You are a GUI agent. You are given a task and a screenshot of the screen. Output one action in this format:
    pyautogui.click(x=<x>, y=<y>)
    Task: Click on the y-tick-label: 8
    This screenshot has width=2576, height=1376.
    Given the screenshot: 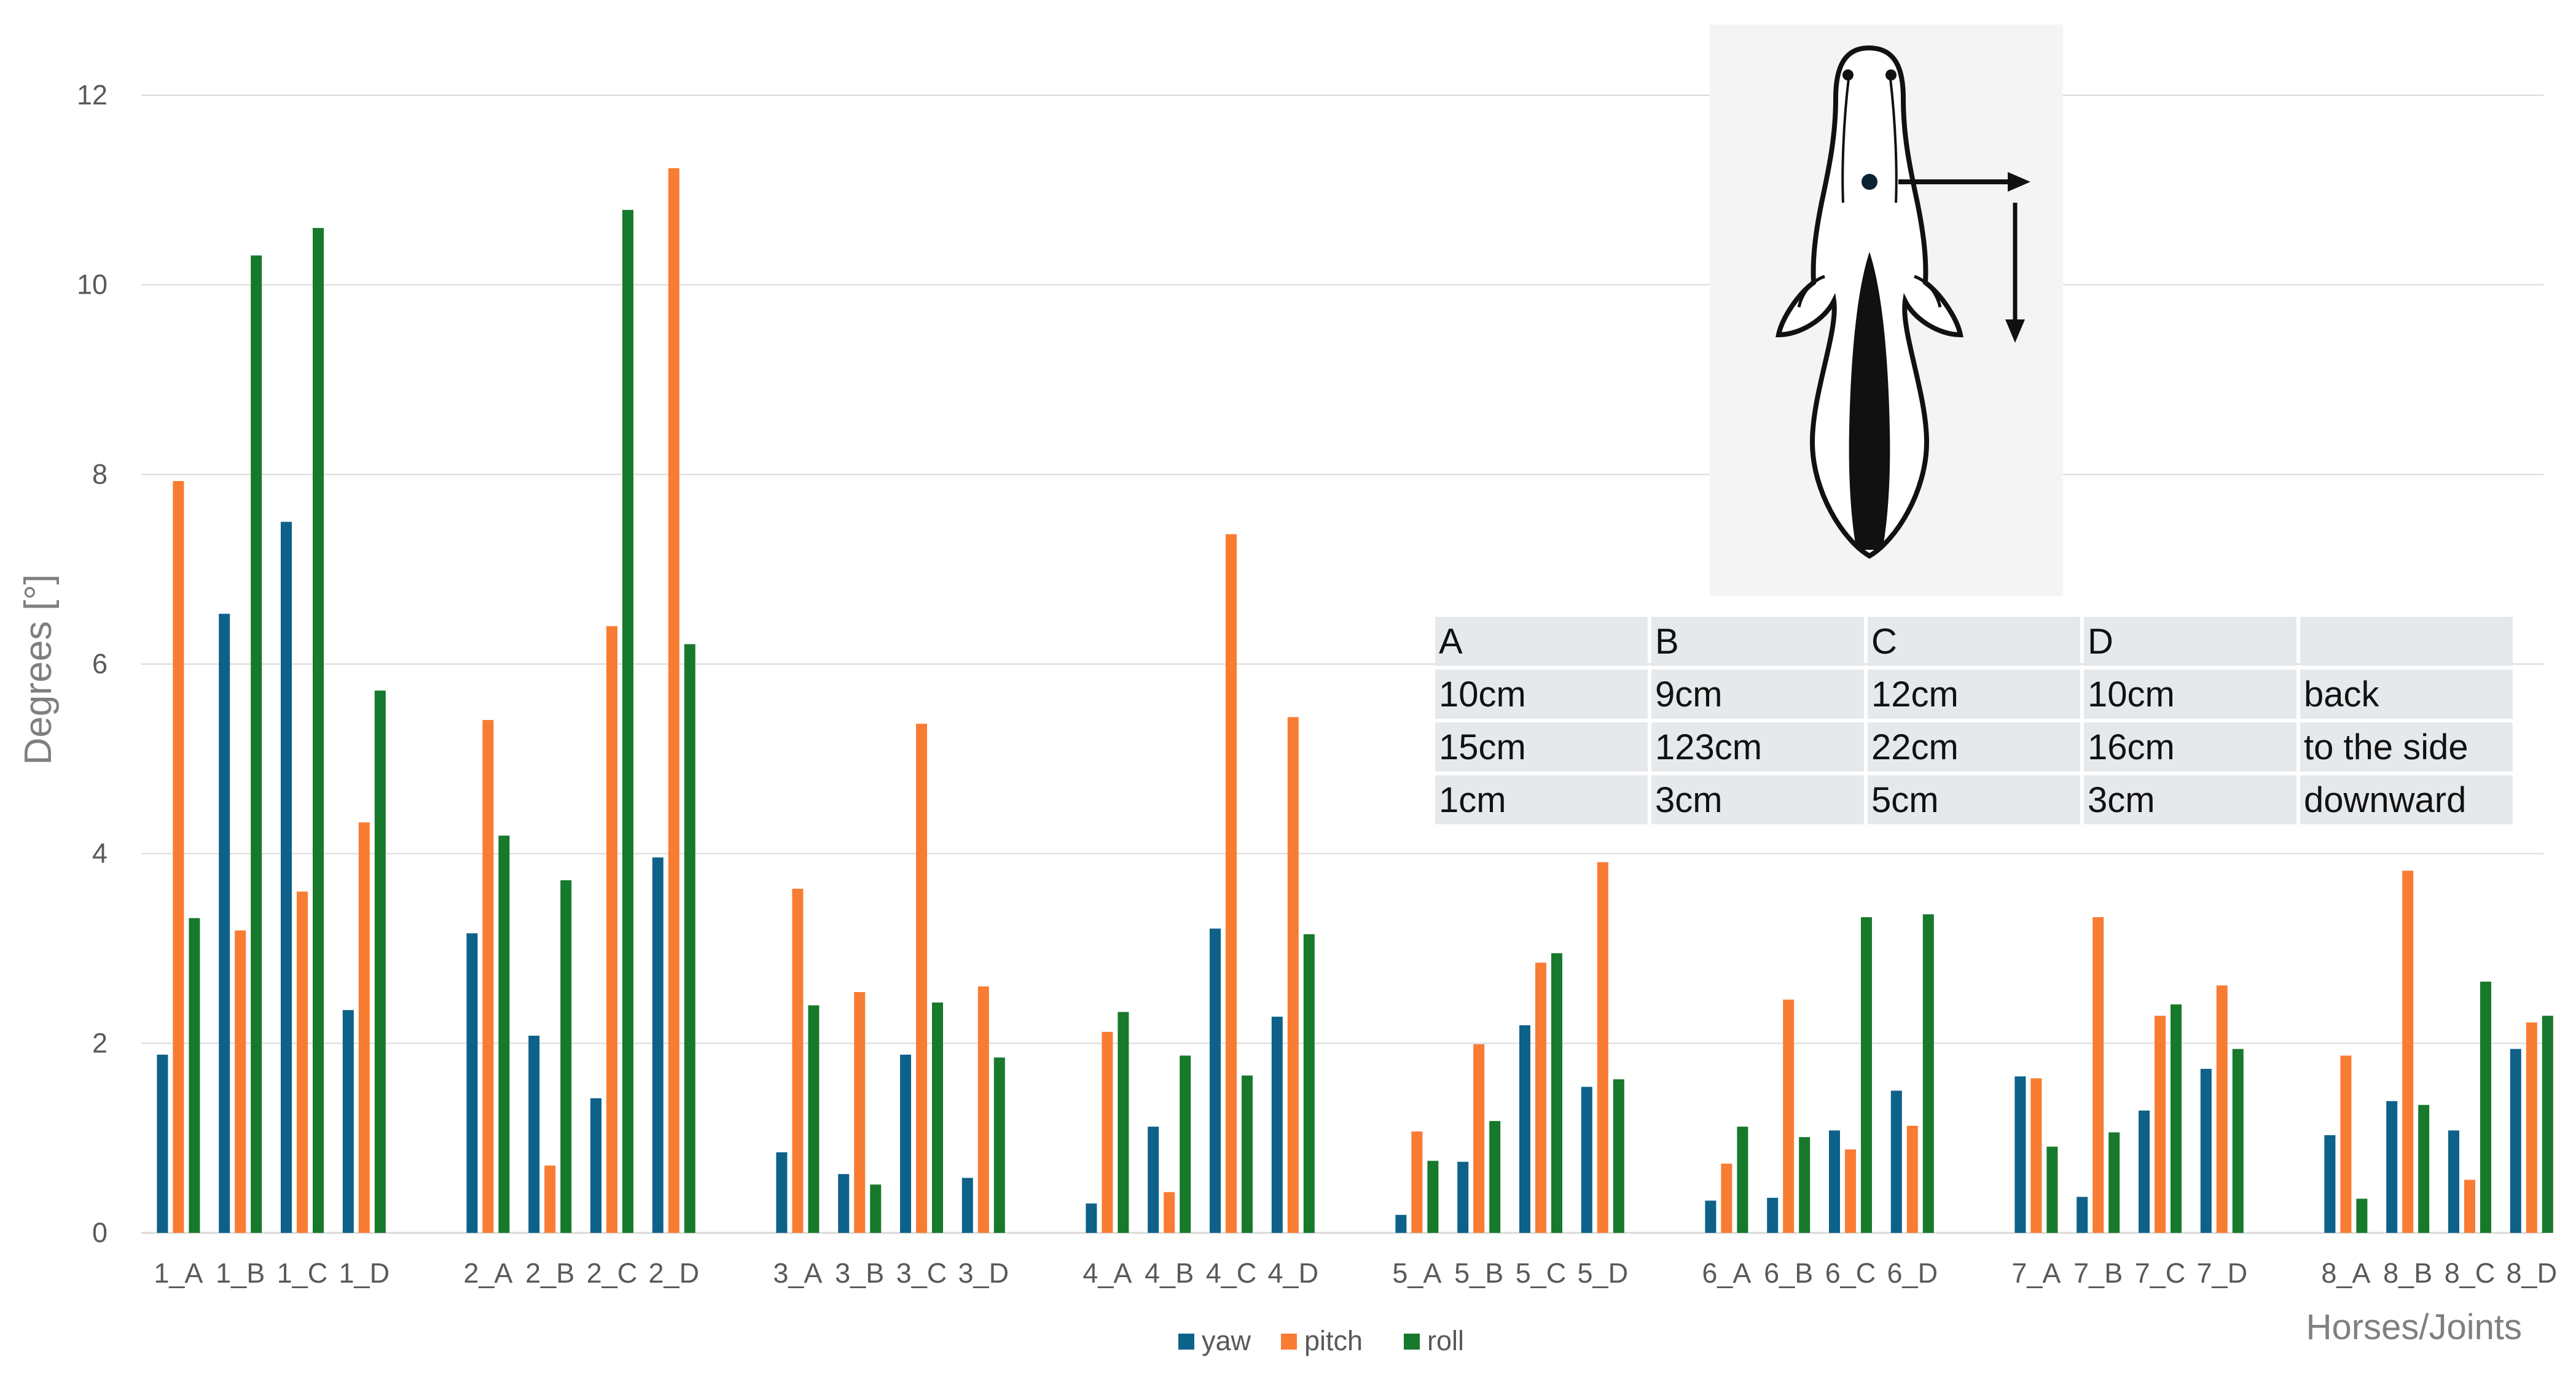 What is the action you would take?
    pyautogui.click(x=100, y=474)
    